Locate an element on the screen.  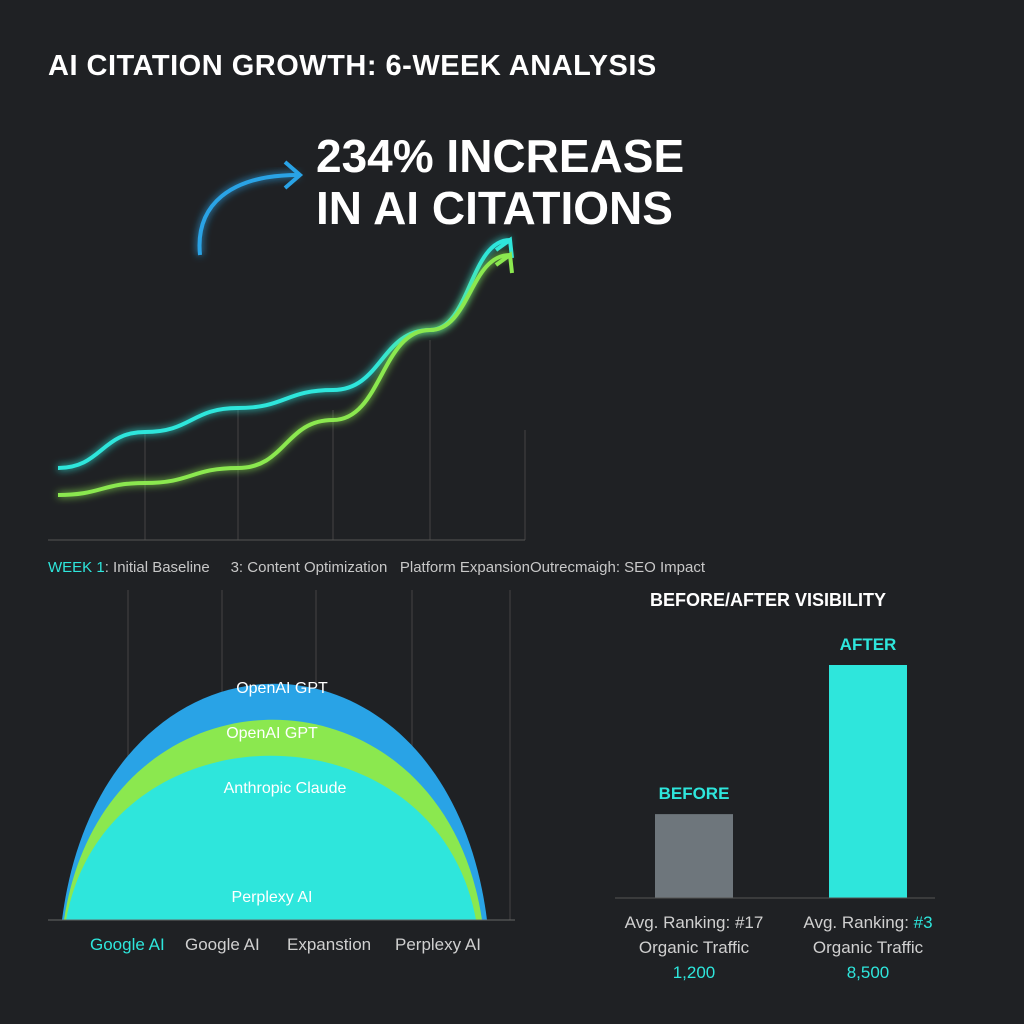
bar-before is located at coordinates (694, 856).